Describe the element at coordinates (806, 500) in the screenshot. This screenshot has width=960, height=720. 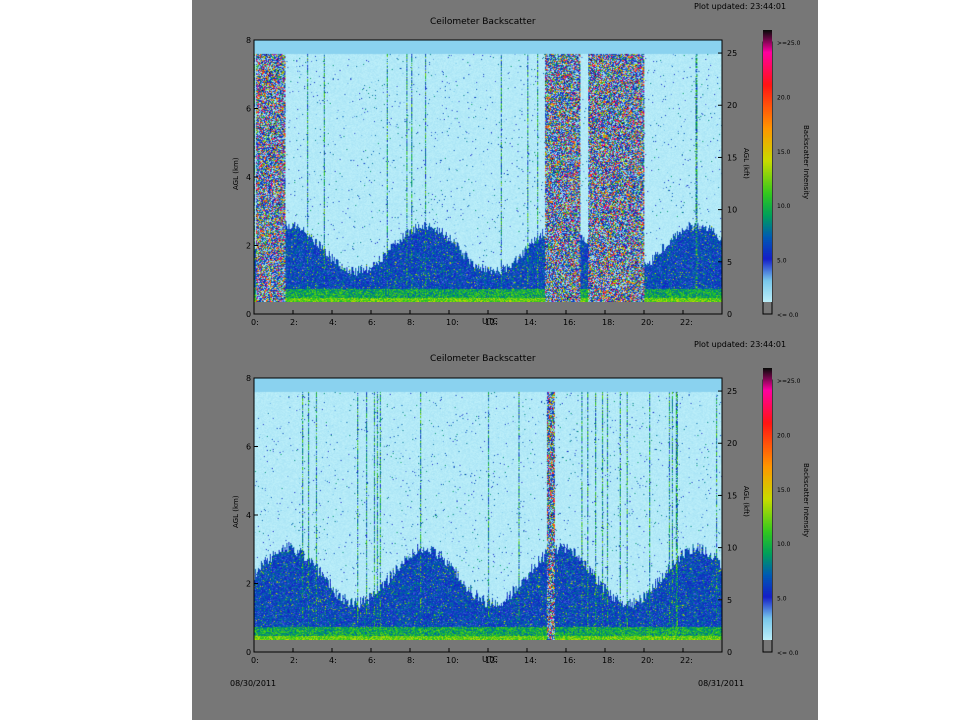
I see `colorbar-label: Backscatter Intensity` at that location.